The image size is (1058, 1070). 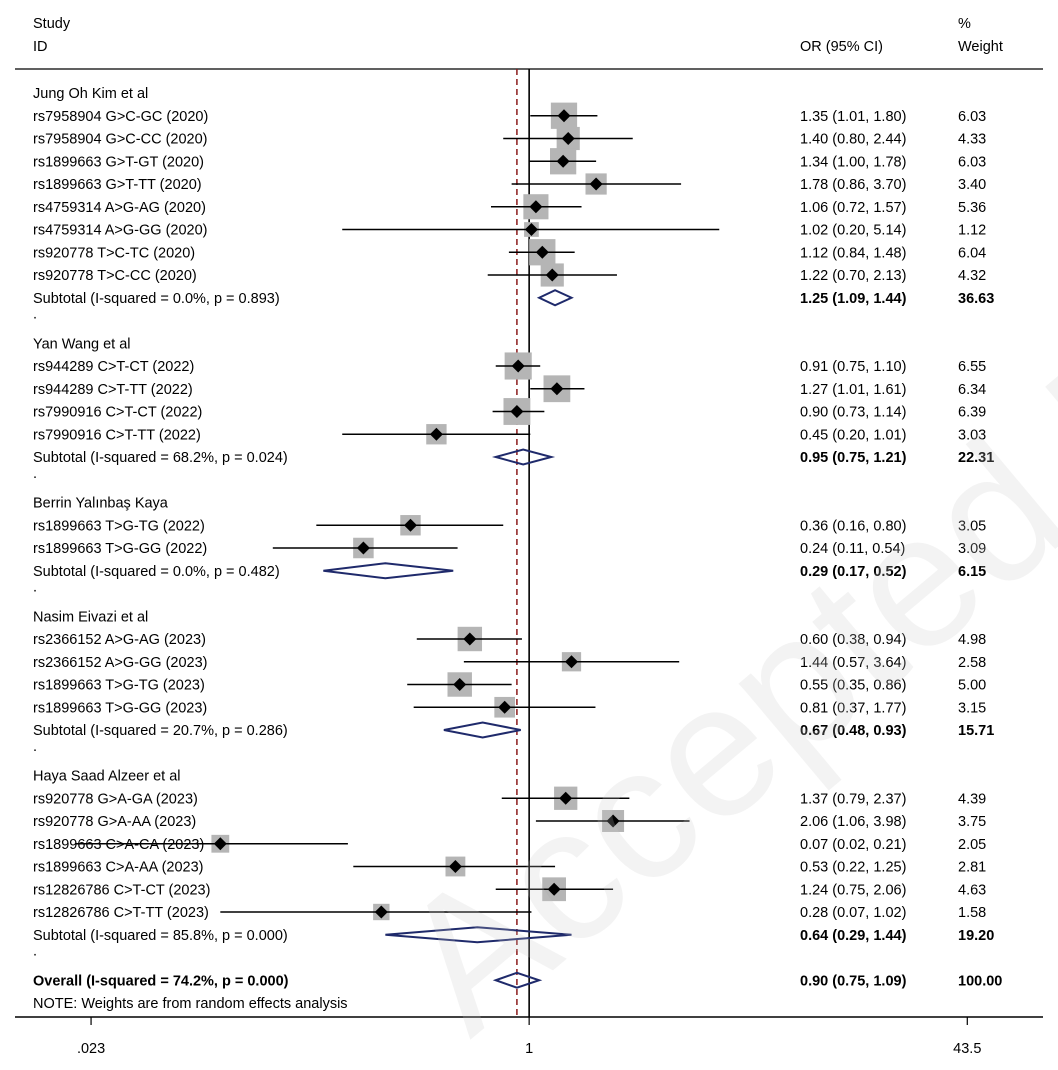 What do you see at coordinates (852, 549) in the screenshot?
I see `study-or-ci: 0.24 (0.11, 0.54)` at bounding box center [852, 549].